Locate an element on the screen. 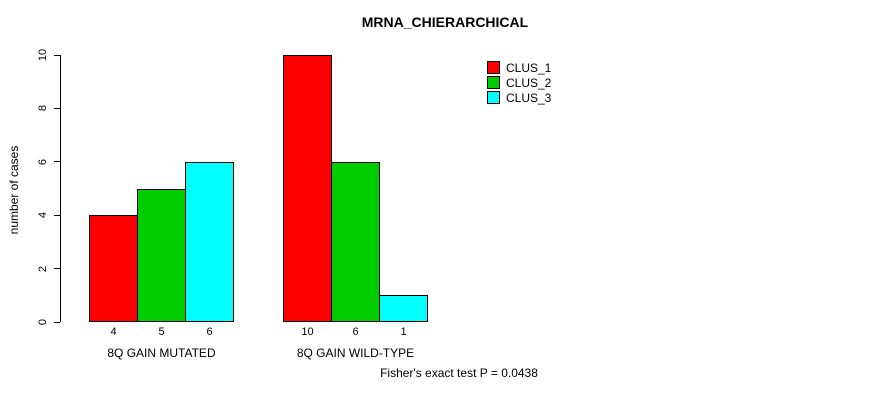  bar-group: 4 5 6 8Q GAIN MUTATED is located at coordinates (161, 207).